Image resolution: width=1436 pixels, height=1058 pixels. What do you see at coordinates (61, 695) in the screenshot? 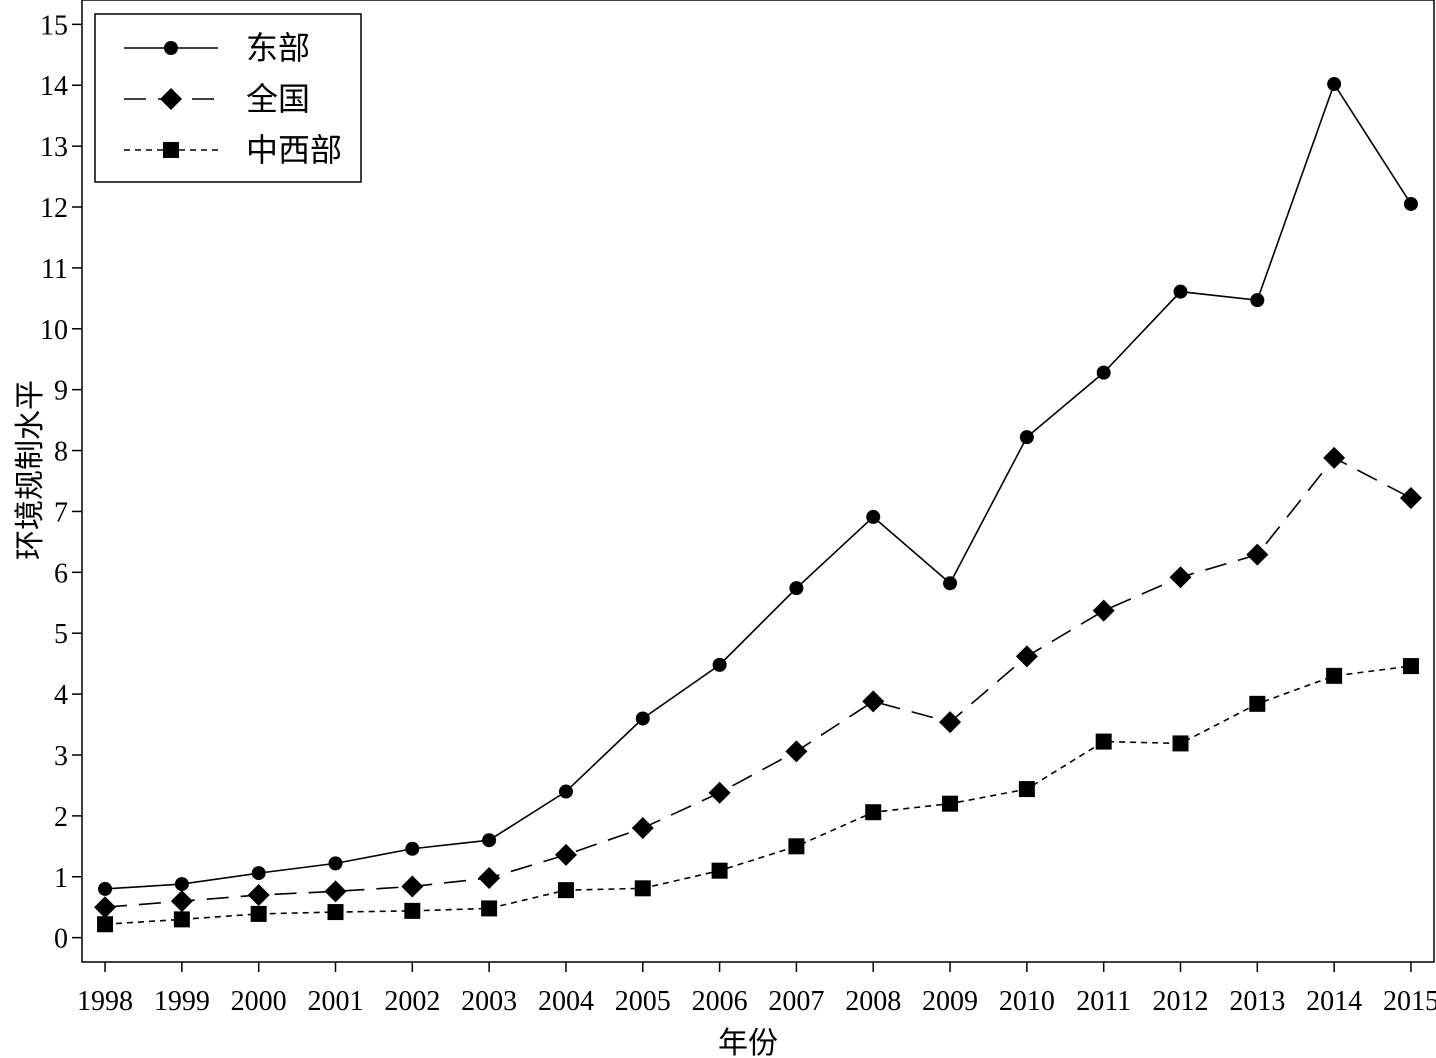
I see `y-tick-label: 4` at bounding box center [61, 695].